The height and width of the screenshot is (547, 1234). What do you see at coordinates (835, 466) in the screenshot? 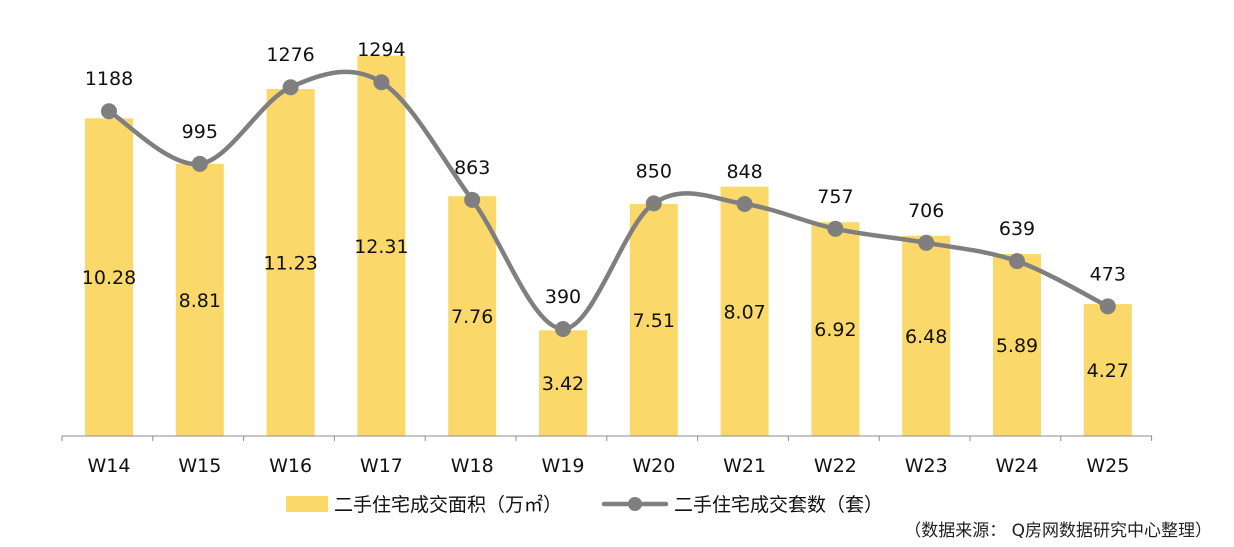
I see `x-tick-label: W22` at bounding box center [835, 466].